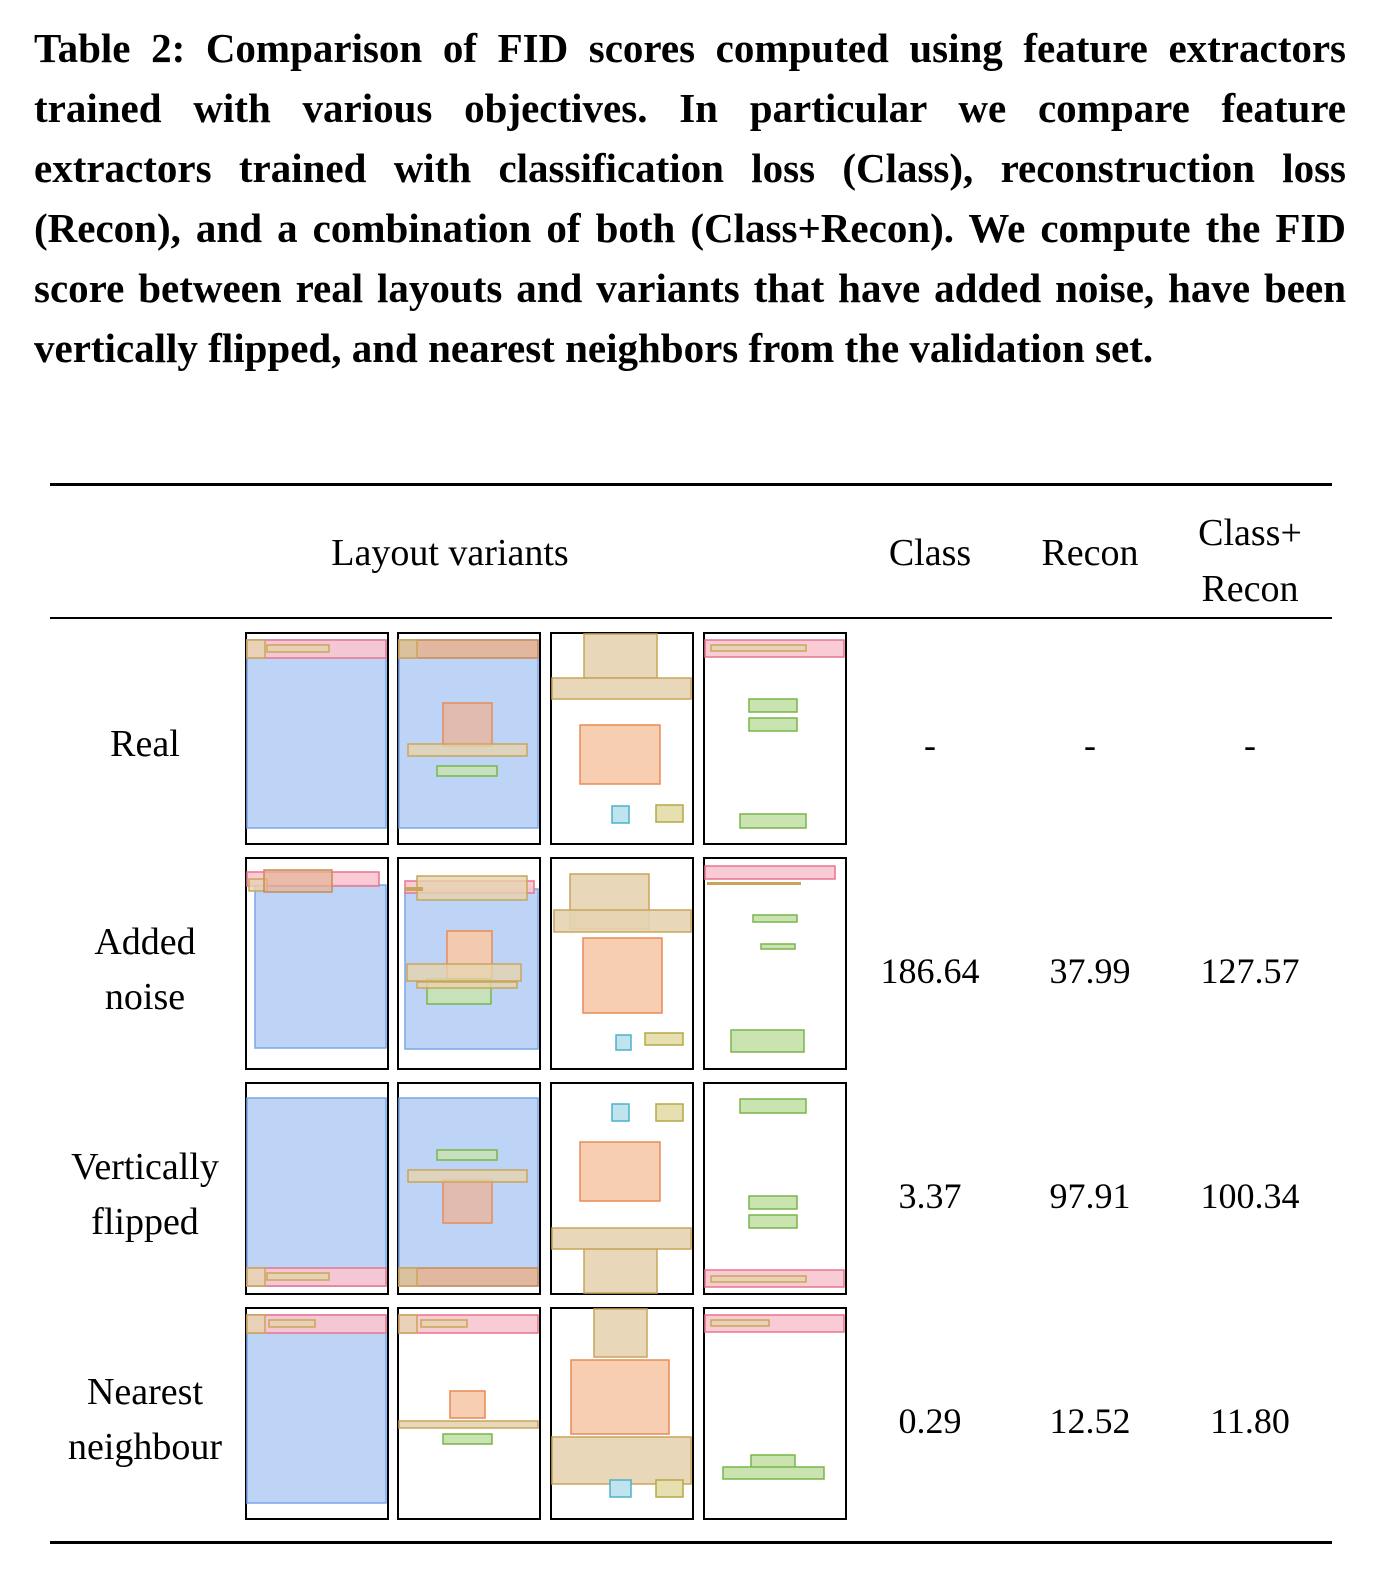 The height and width of the screenshot is (1582, 1376). I want to click on row-label-line: neighbour, so click(145, 1447).